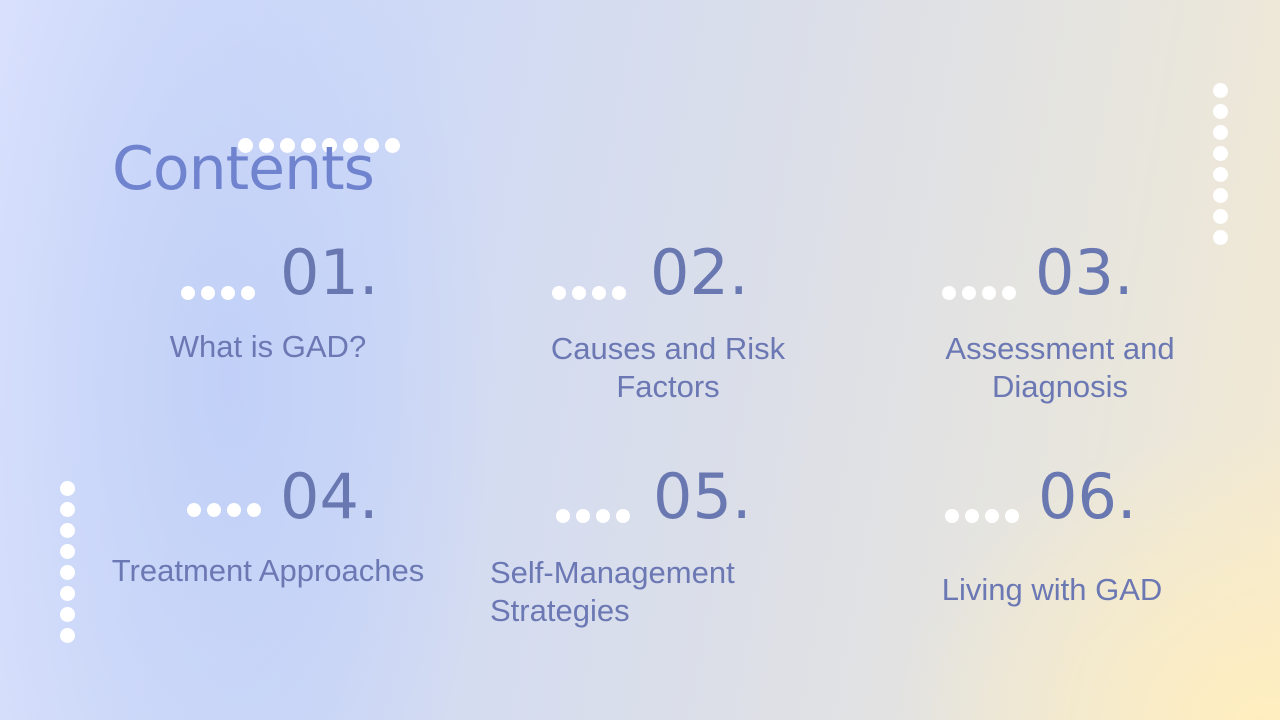 The height and width of the screenshot is (720, 1280). Describe the element at coordinates (612, 591) in the screenshot. I see `item-label-05: Self-Management Strategies` at that location.